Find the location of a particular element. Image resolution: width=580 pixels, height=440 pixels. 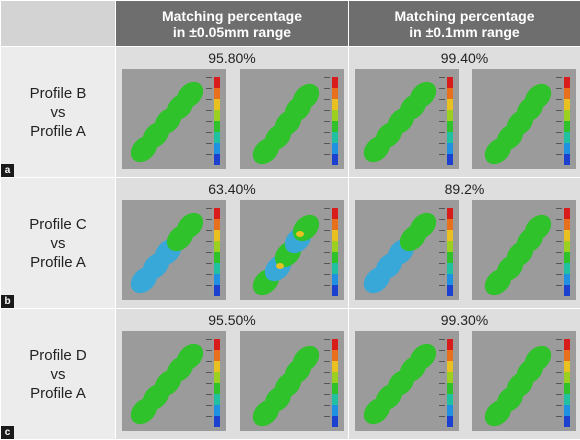

panel-tag: a is located at coordinates (7, 170).